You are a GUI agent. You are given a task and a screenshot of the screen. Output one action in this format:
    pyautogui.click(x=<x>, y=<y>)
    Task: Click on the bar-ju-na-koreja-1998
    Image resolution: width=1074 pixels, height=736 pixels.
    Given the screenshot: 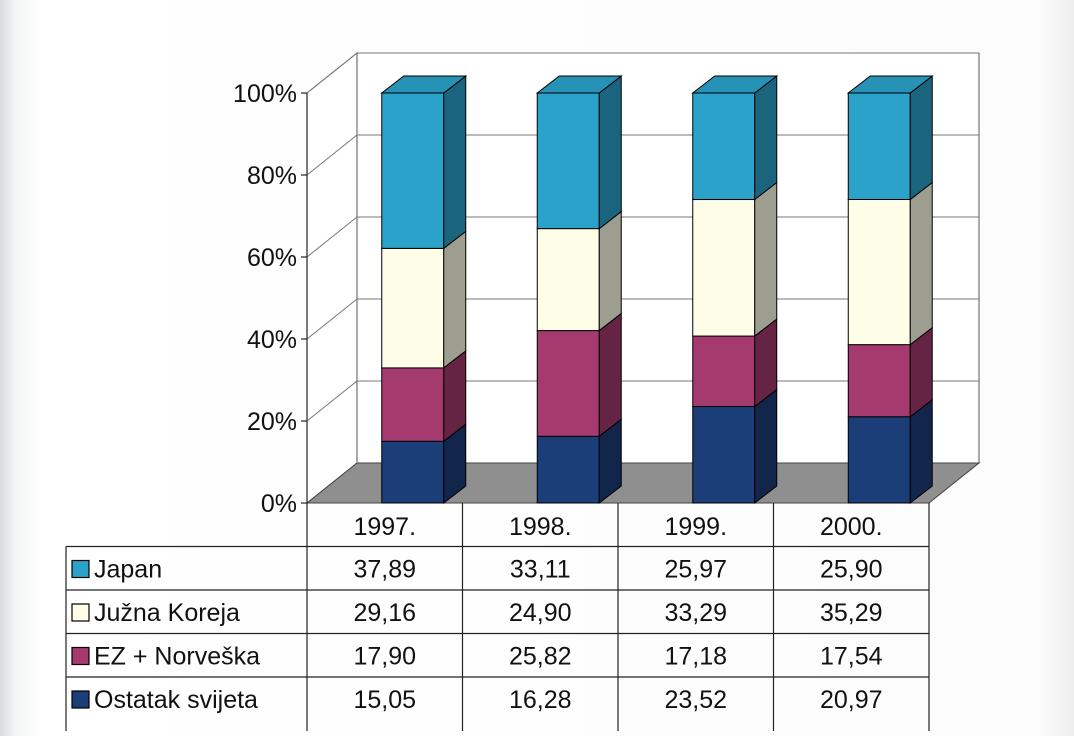 What is the action you would take?
    pyautogui.click(x=579, y=271)
    